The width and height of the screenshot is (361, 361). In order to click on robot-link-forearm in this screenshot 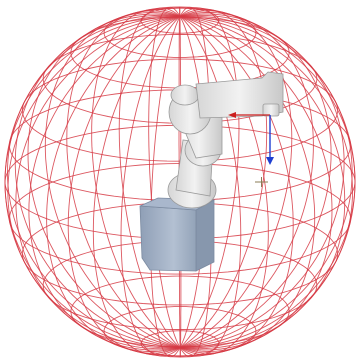, I will do `click(239, 95)`.